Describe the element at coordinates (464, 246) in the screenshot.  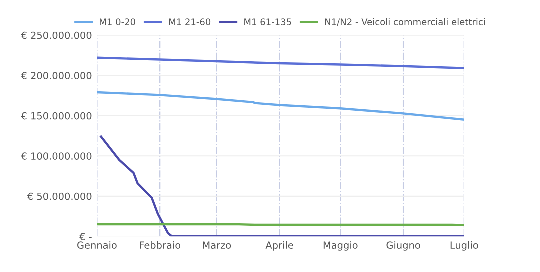
I see `x-tick-label: Luglio` at that location.